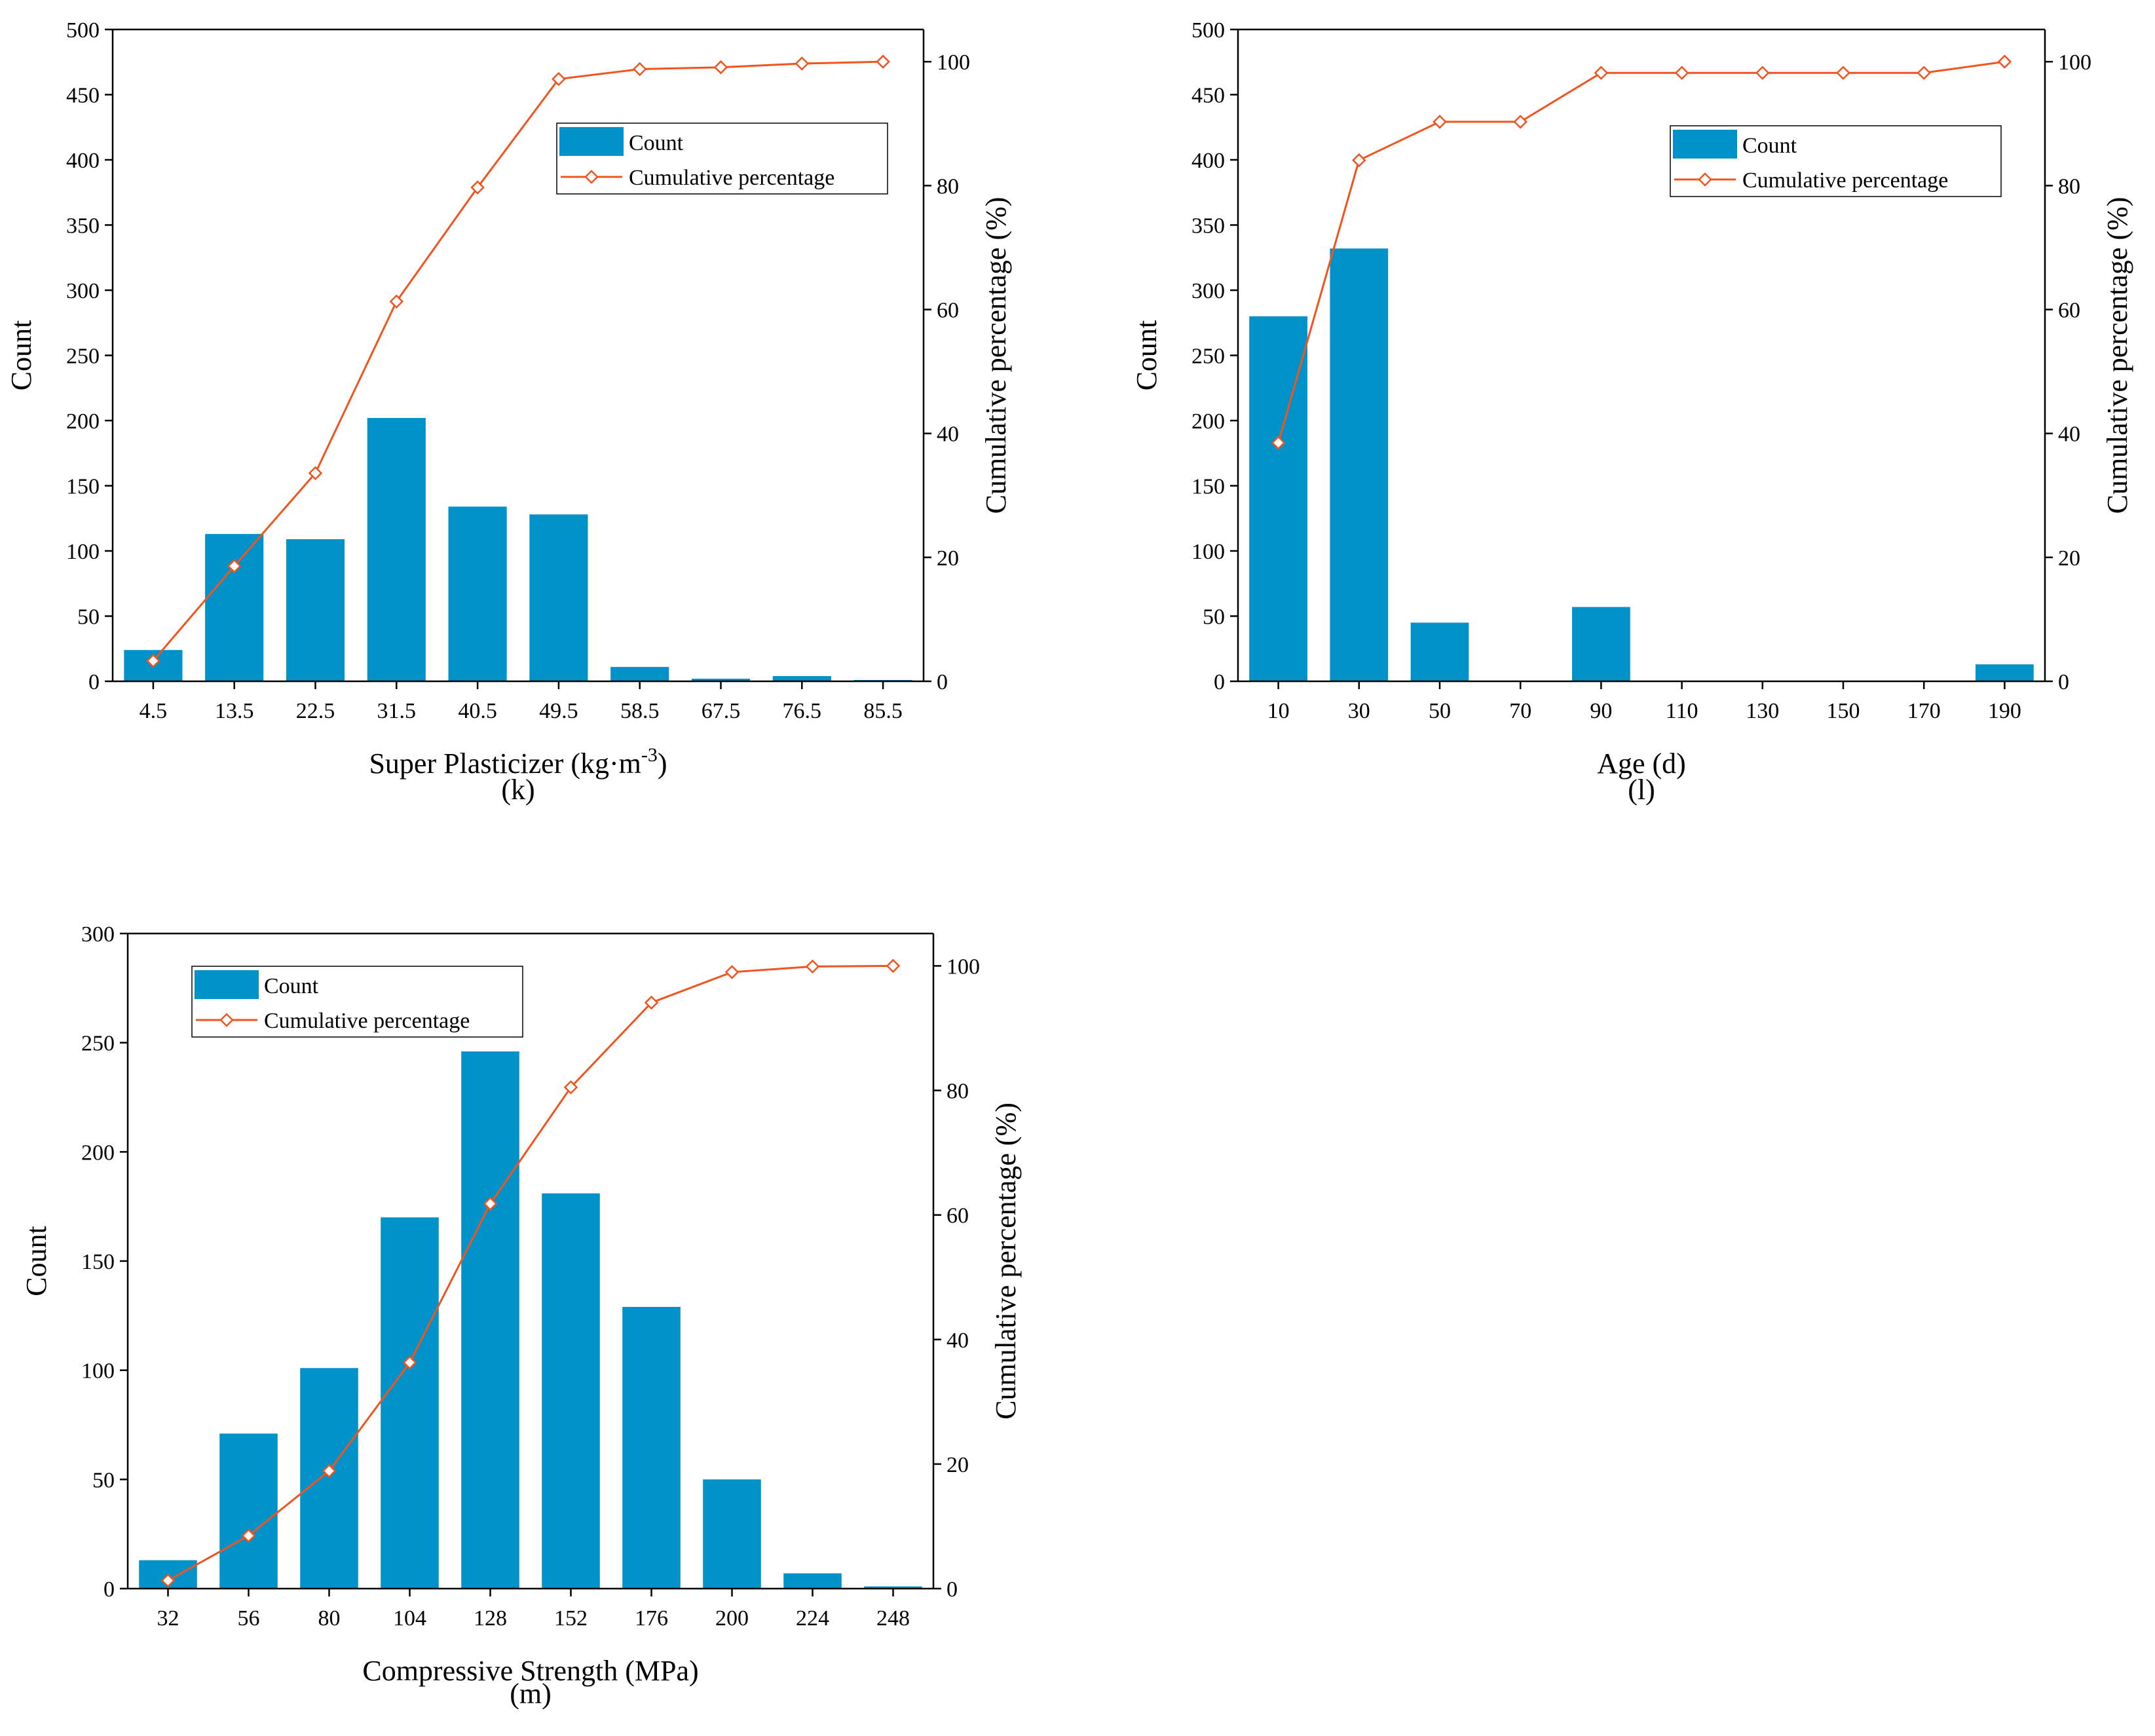 Image resolution: width=2155 pixels, height=1736 pixels. I want to click on panel-caption: (l), so click(1642, 790).